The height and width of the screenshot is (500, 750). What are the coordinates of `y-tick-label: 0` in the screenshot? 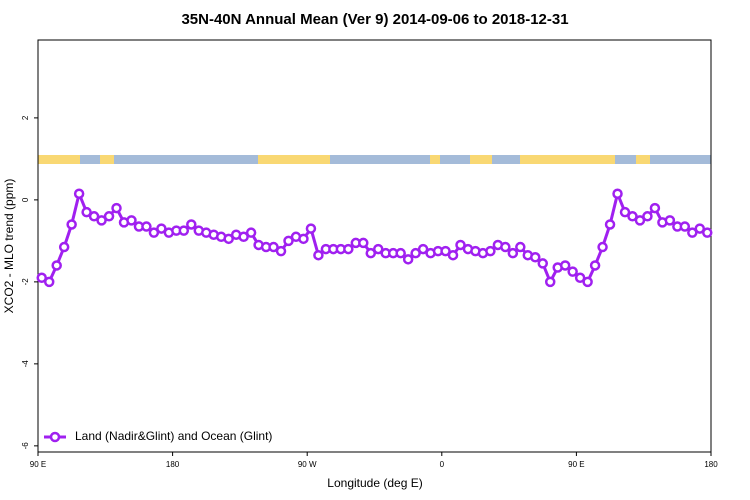 It's located at (25, 199).